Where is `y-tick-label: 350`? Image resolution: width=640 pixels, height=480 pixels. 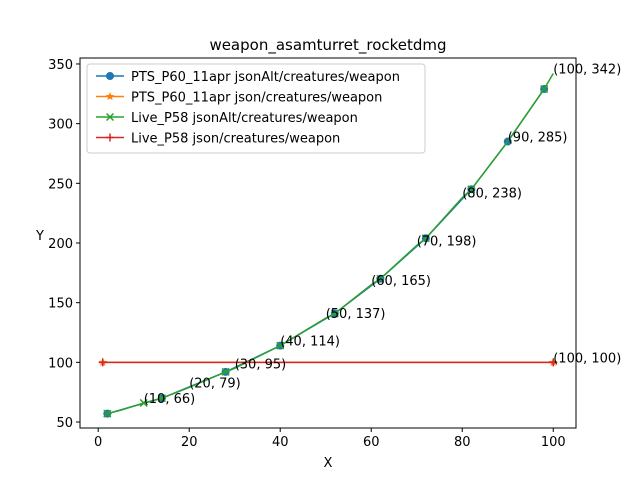 y-tick-label: 350 is located at coordinates (60, 65).